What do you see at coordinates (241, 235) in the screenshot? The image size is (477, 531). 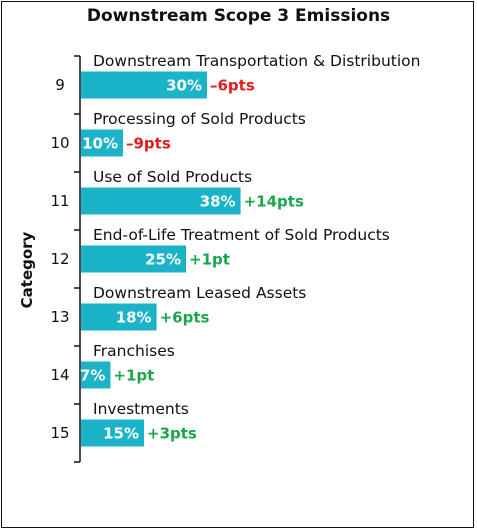 I see `category-name-label: End-of-Life Treatment of Sold Products` at bounding box center [241, 235].